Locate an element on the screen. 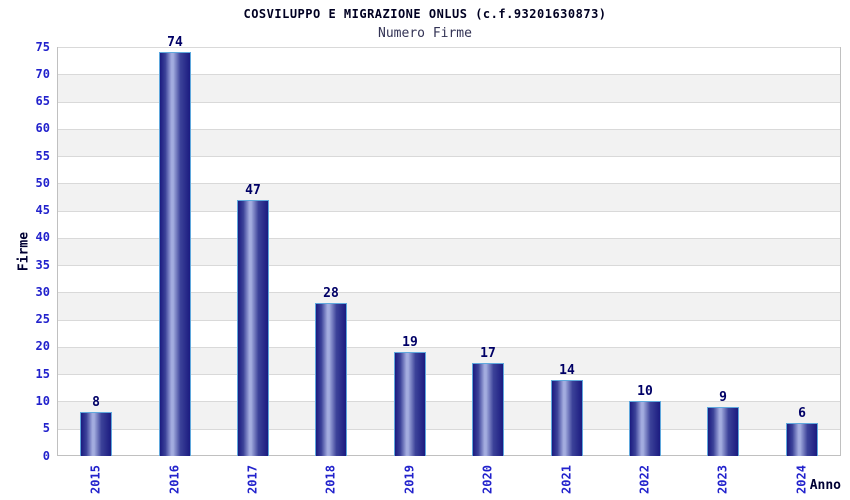 This screenshot has width=850, height=500. x-tick-label: 2019 is located at coordinates (409, 479).